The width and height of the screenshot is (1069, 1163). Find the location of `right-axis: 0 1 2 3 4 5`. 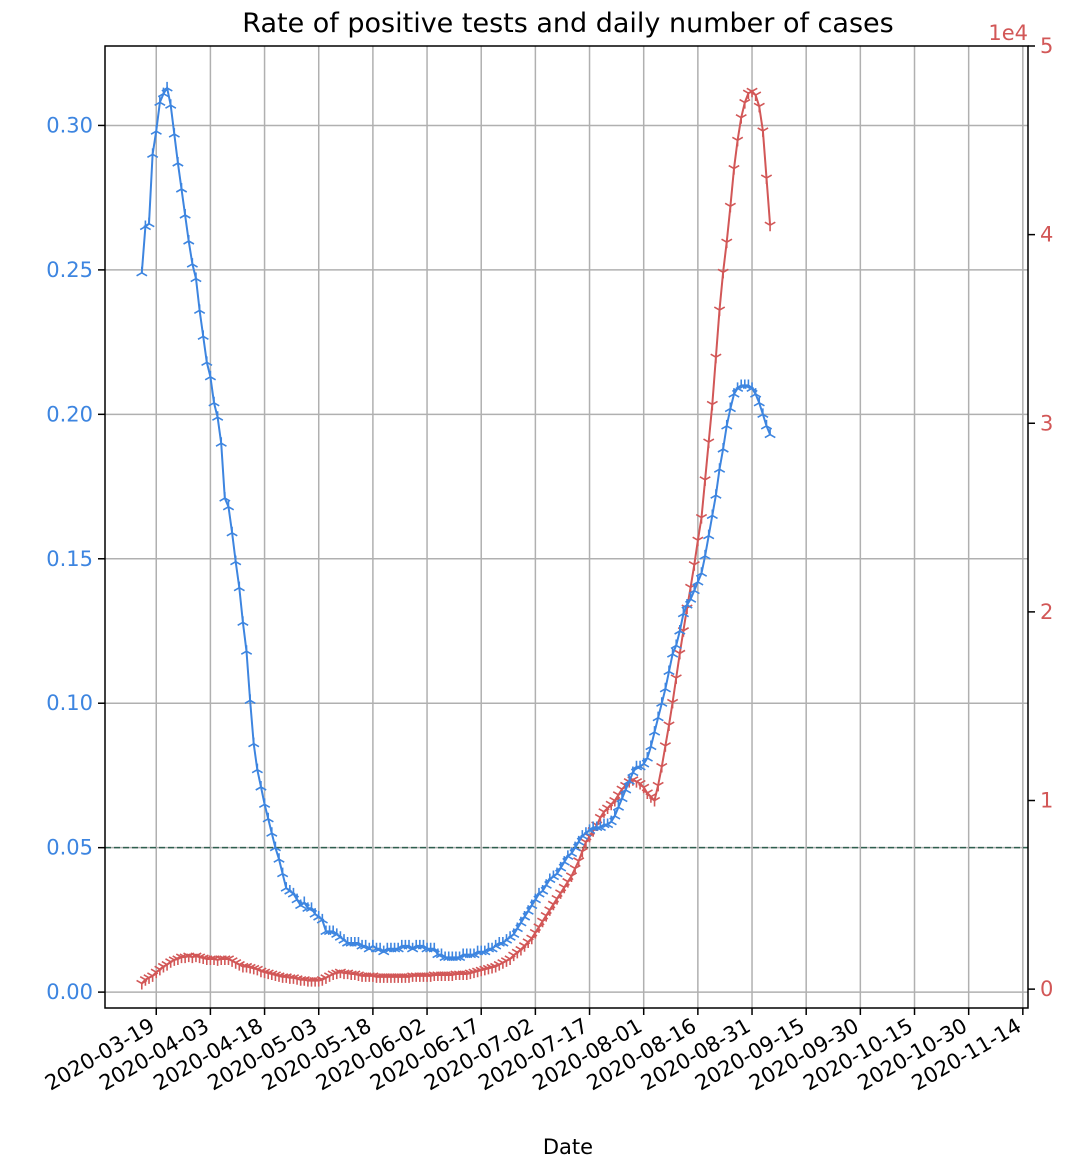

right-axis: 0 1 2 3 4 5 is located at coordinates (1040, 517).